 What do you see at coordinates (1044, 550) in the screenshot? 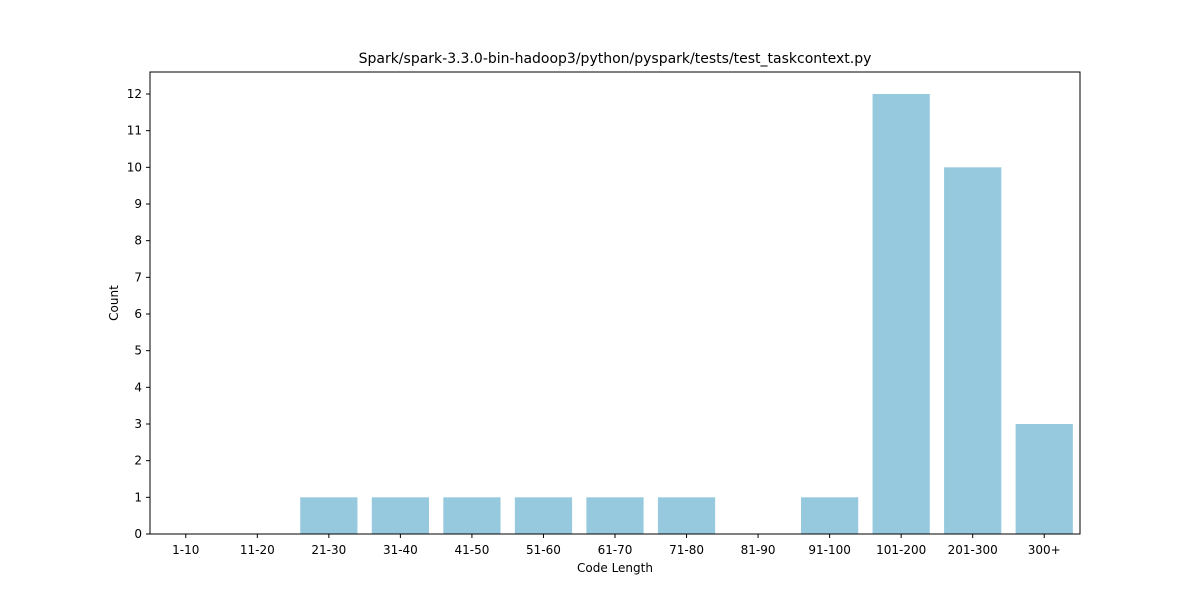
I see `x-tick-label: 300+` at bounding box center [1044, 550].